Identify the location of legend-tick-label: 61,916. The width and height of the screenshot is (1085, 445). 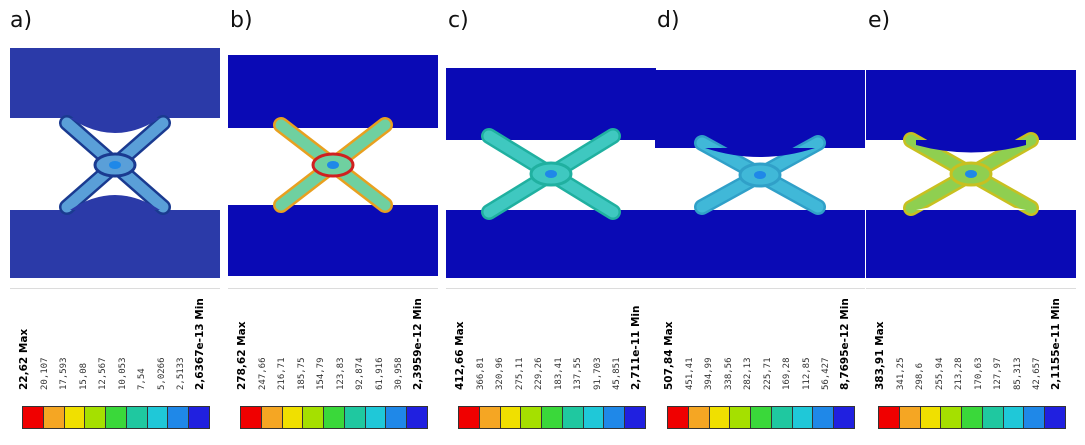
(379, 373).